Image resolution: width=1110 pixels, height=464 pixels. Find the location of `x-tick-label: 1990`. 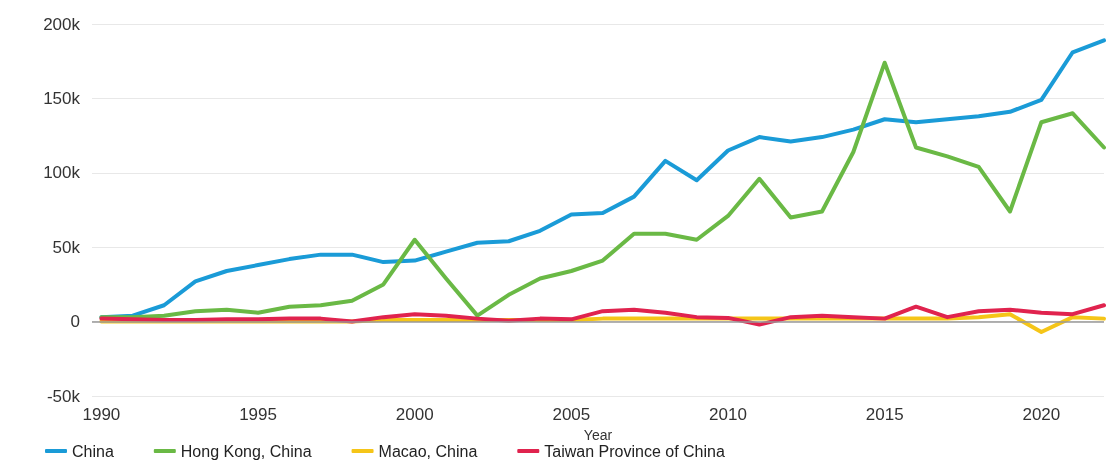

x-tick-label: 1990 is located at coordinates (101, 414).